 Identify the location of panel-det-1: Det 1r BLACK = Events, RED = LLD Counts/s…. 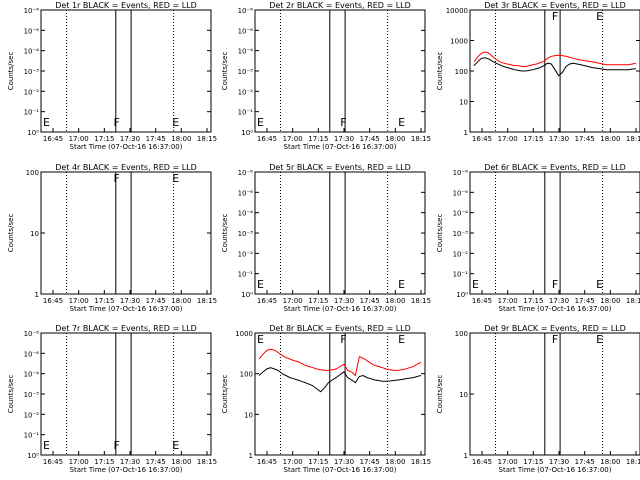
(112, 76).